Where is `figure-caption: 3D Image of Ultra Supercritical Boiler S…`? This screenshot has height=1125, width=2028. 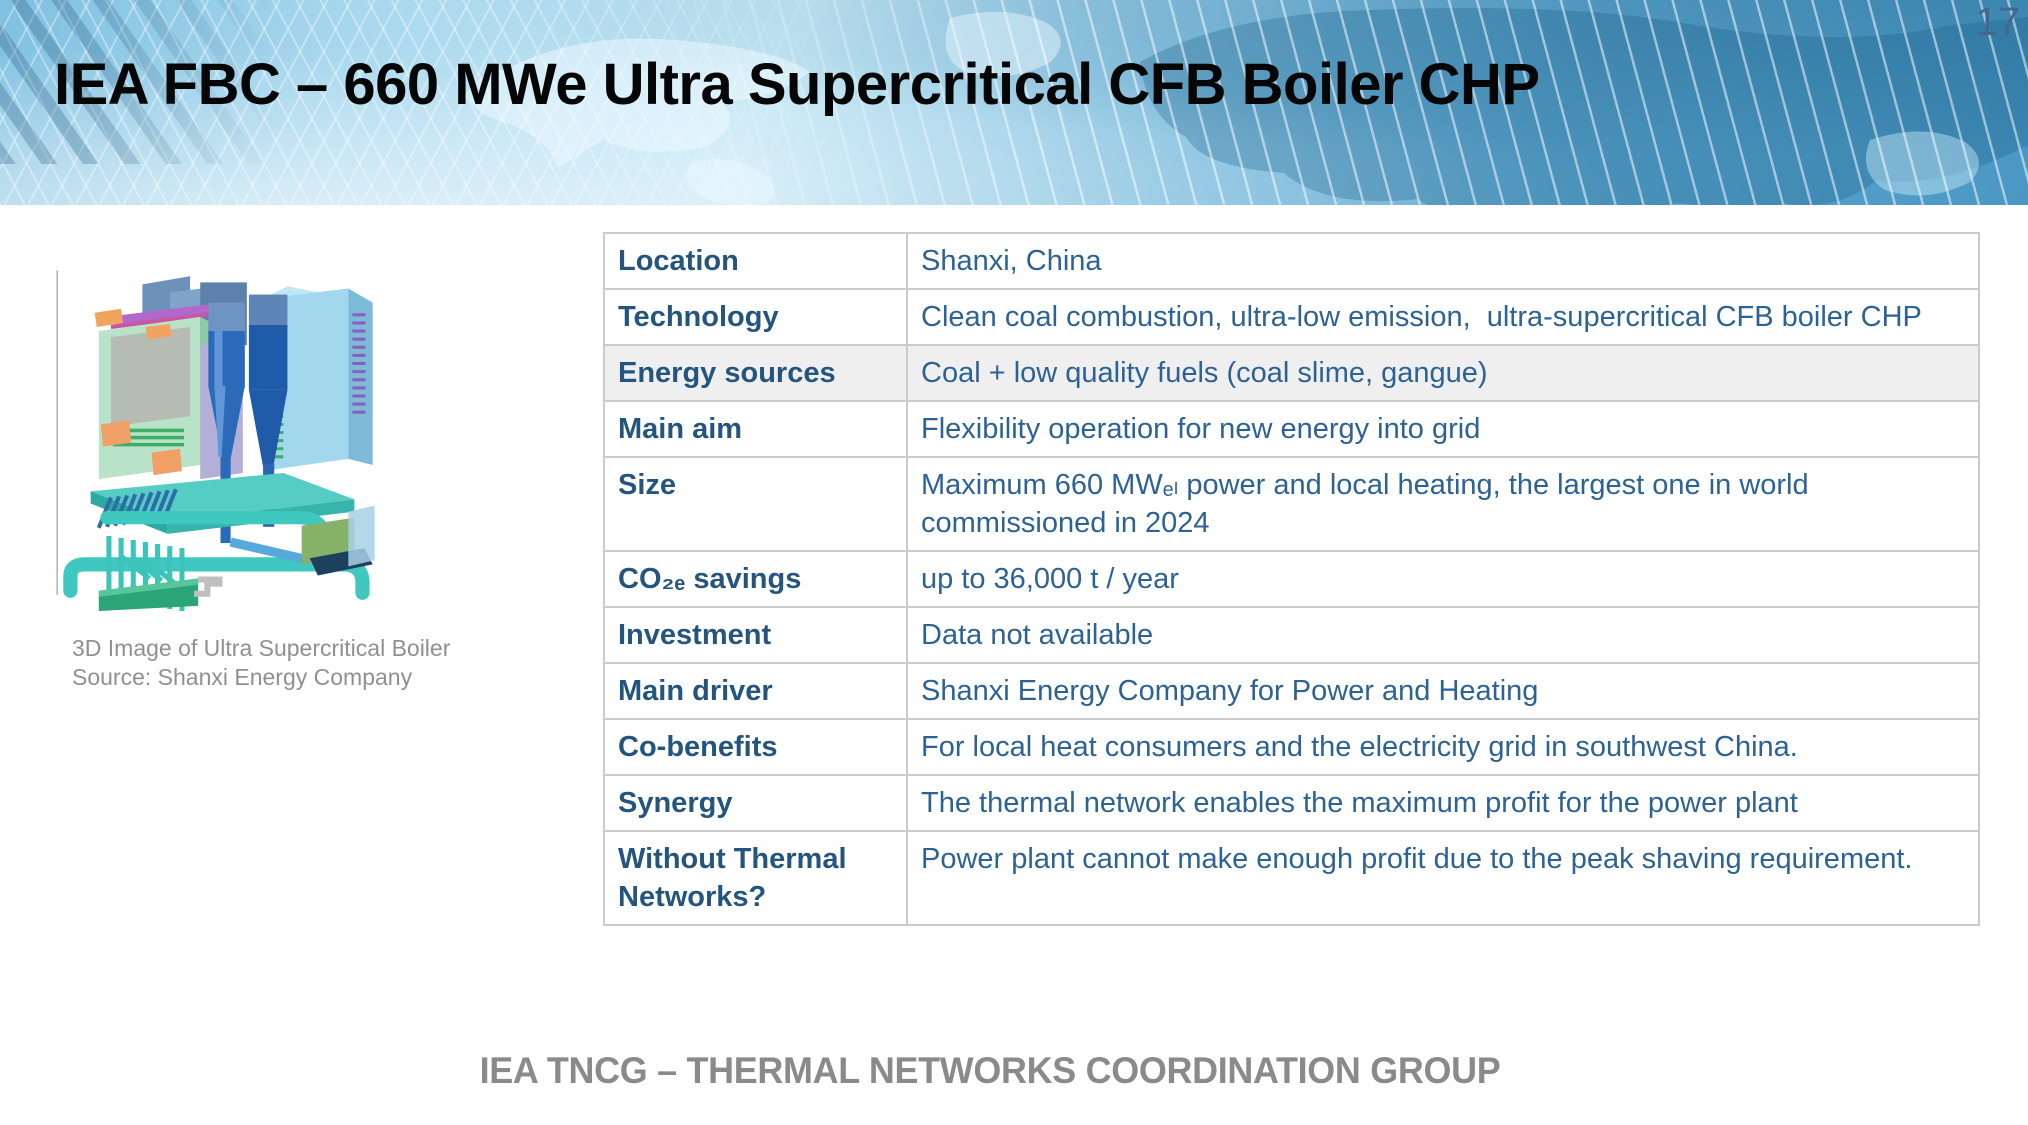
figure-caption: 3D Image of Ultra Supercritical Boiler S… is located at coordinates (261, 663).